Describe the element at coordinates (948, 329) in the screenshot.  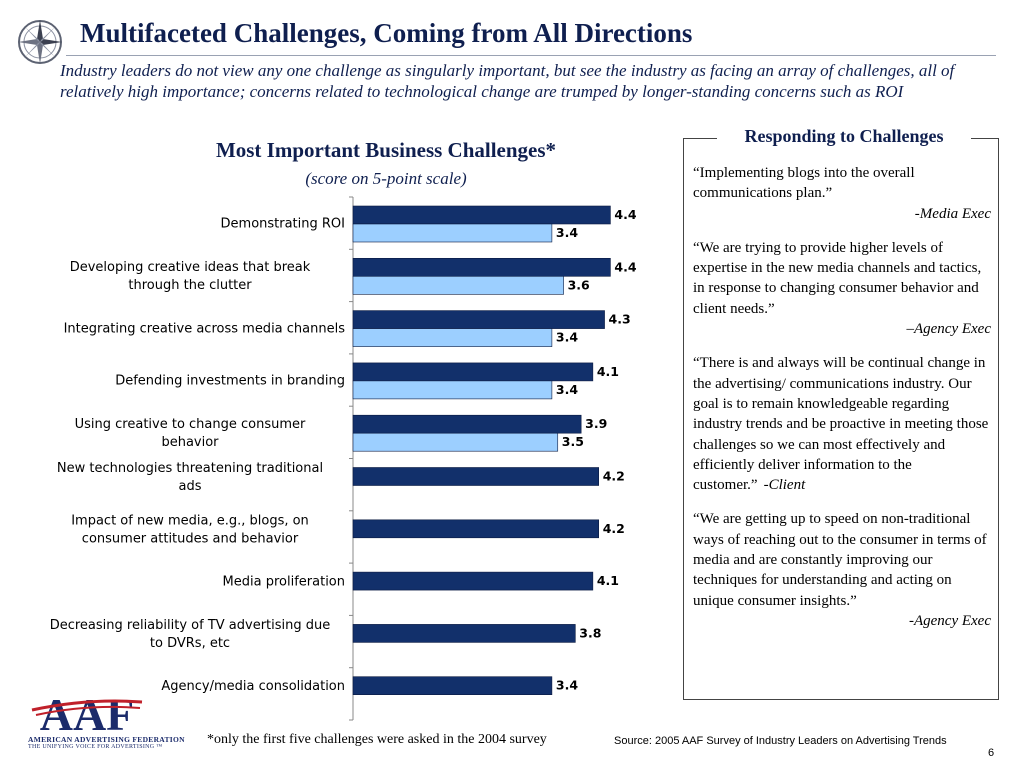
I see `quote-attribution: –Agency Exec` at that location.